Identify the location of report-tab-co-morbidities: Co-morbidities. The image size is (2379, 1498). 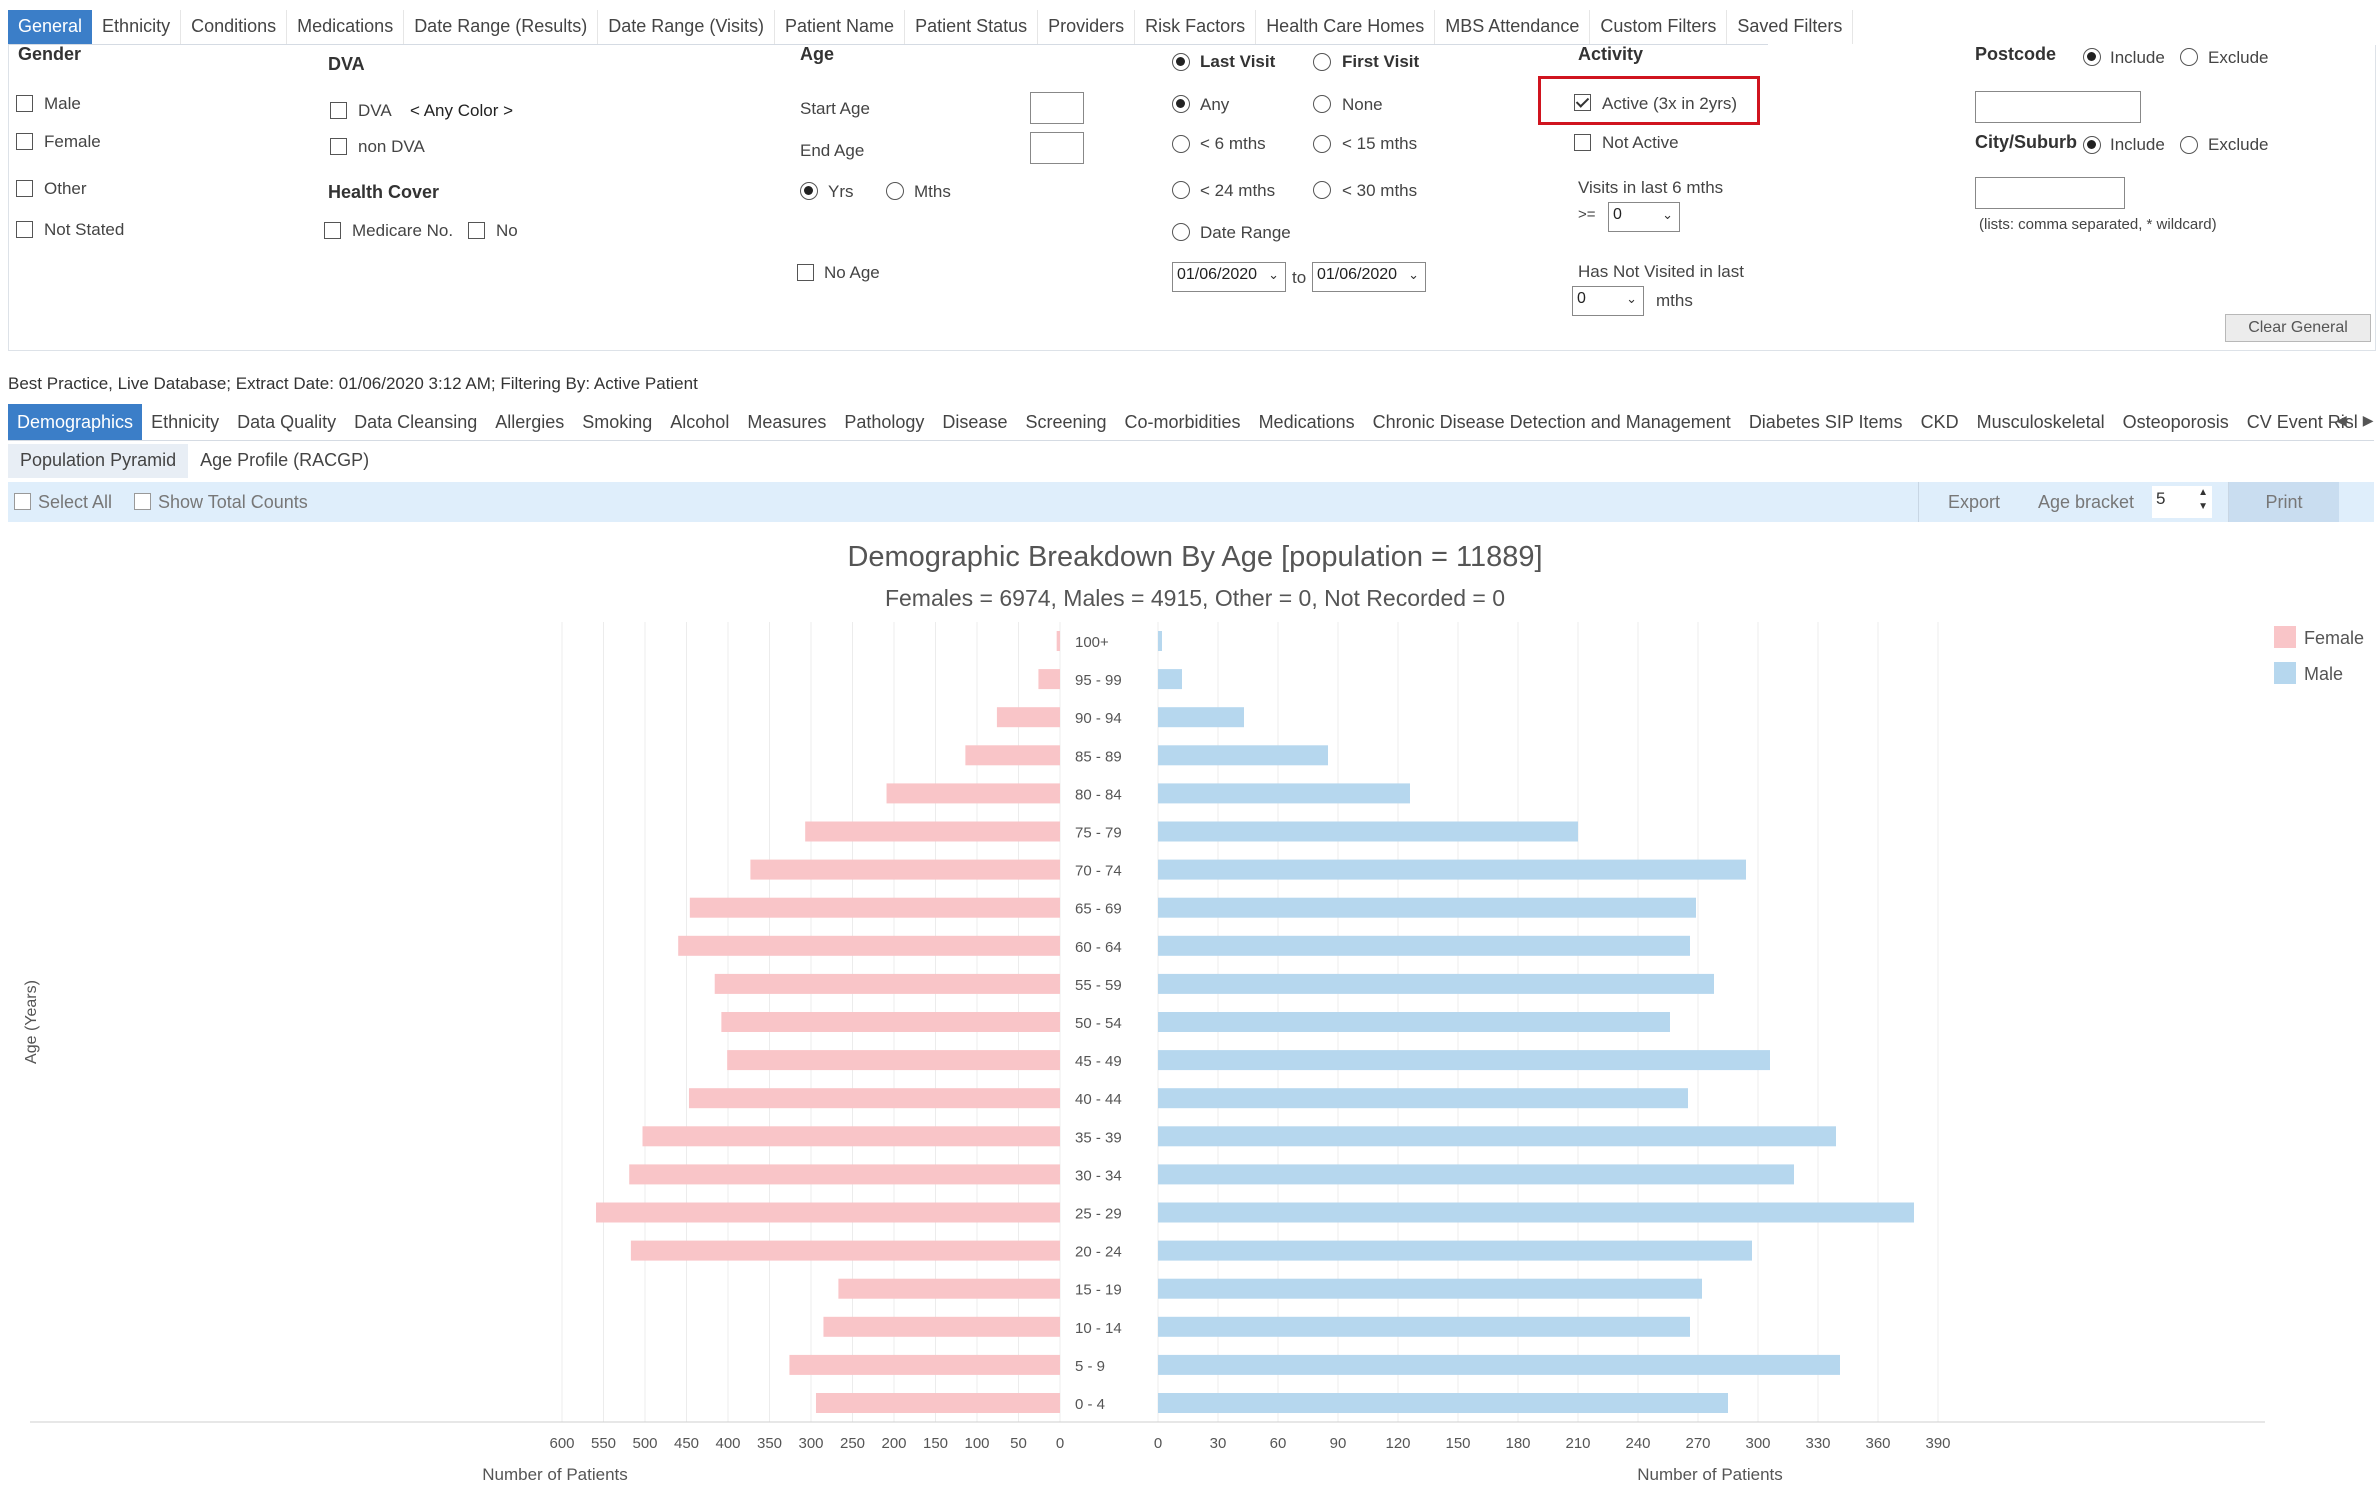
(1182, 422).